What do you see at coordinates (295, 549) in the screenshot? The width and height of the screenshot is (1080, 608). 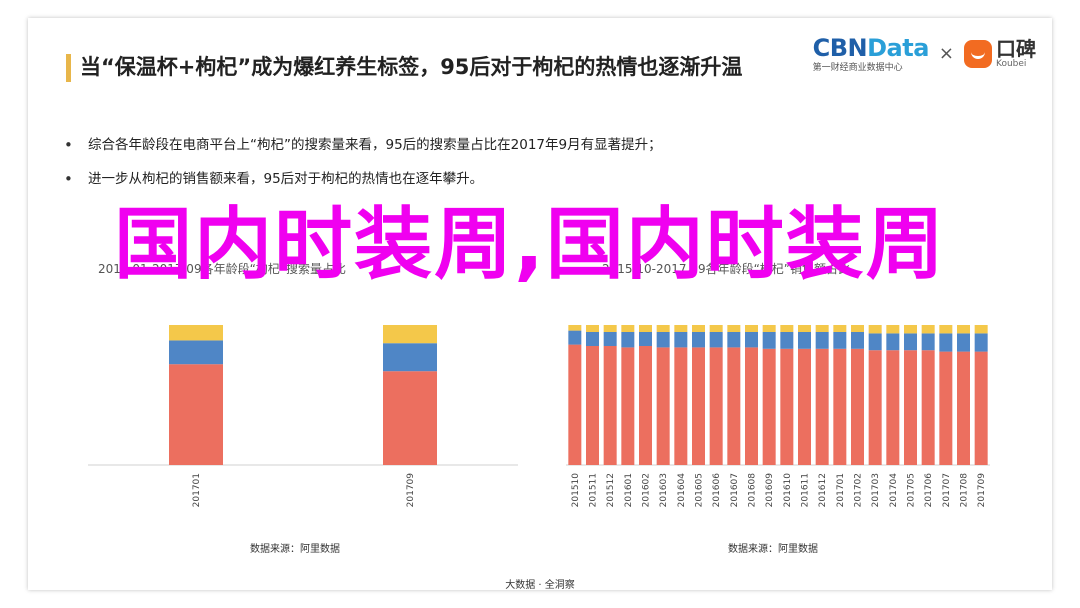 I see `chart-1-source: 数据来源：阿里数据` at bounding box center [295, 549].